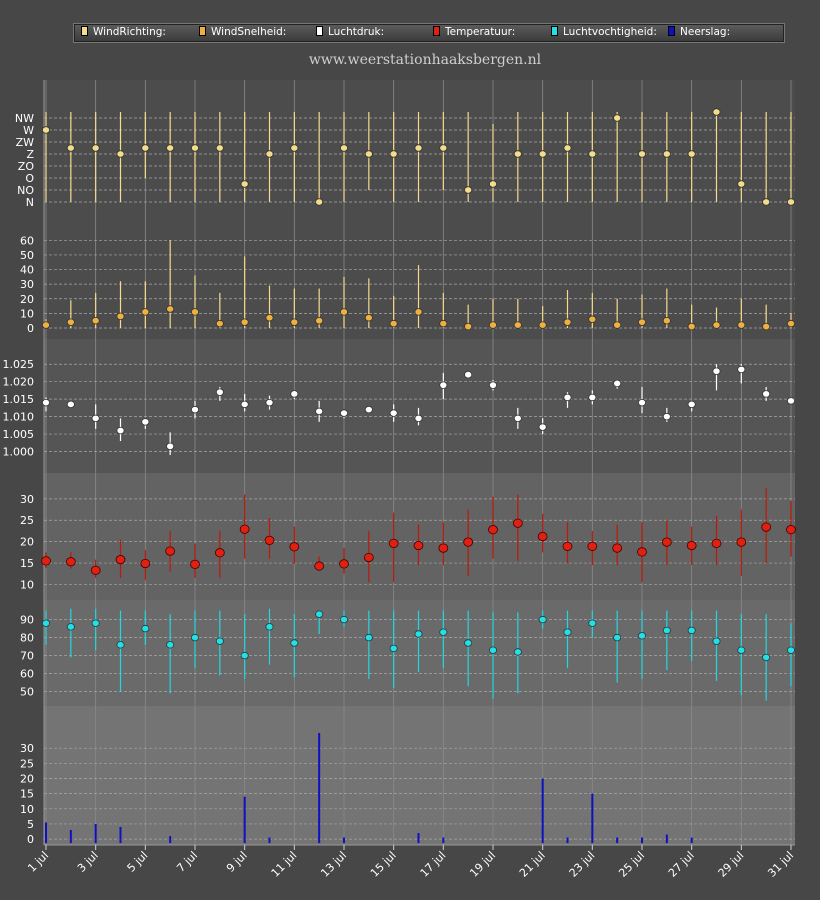 This screenshot has height=900, width=820. Describe the element at coordinates (731, 864) in the screenshot. I see `x-tick-label: 29 jul` at that location.